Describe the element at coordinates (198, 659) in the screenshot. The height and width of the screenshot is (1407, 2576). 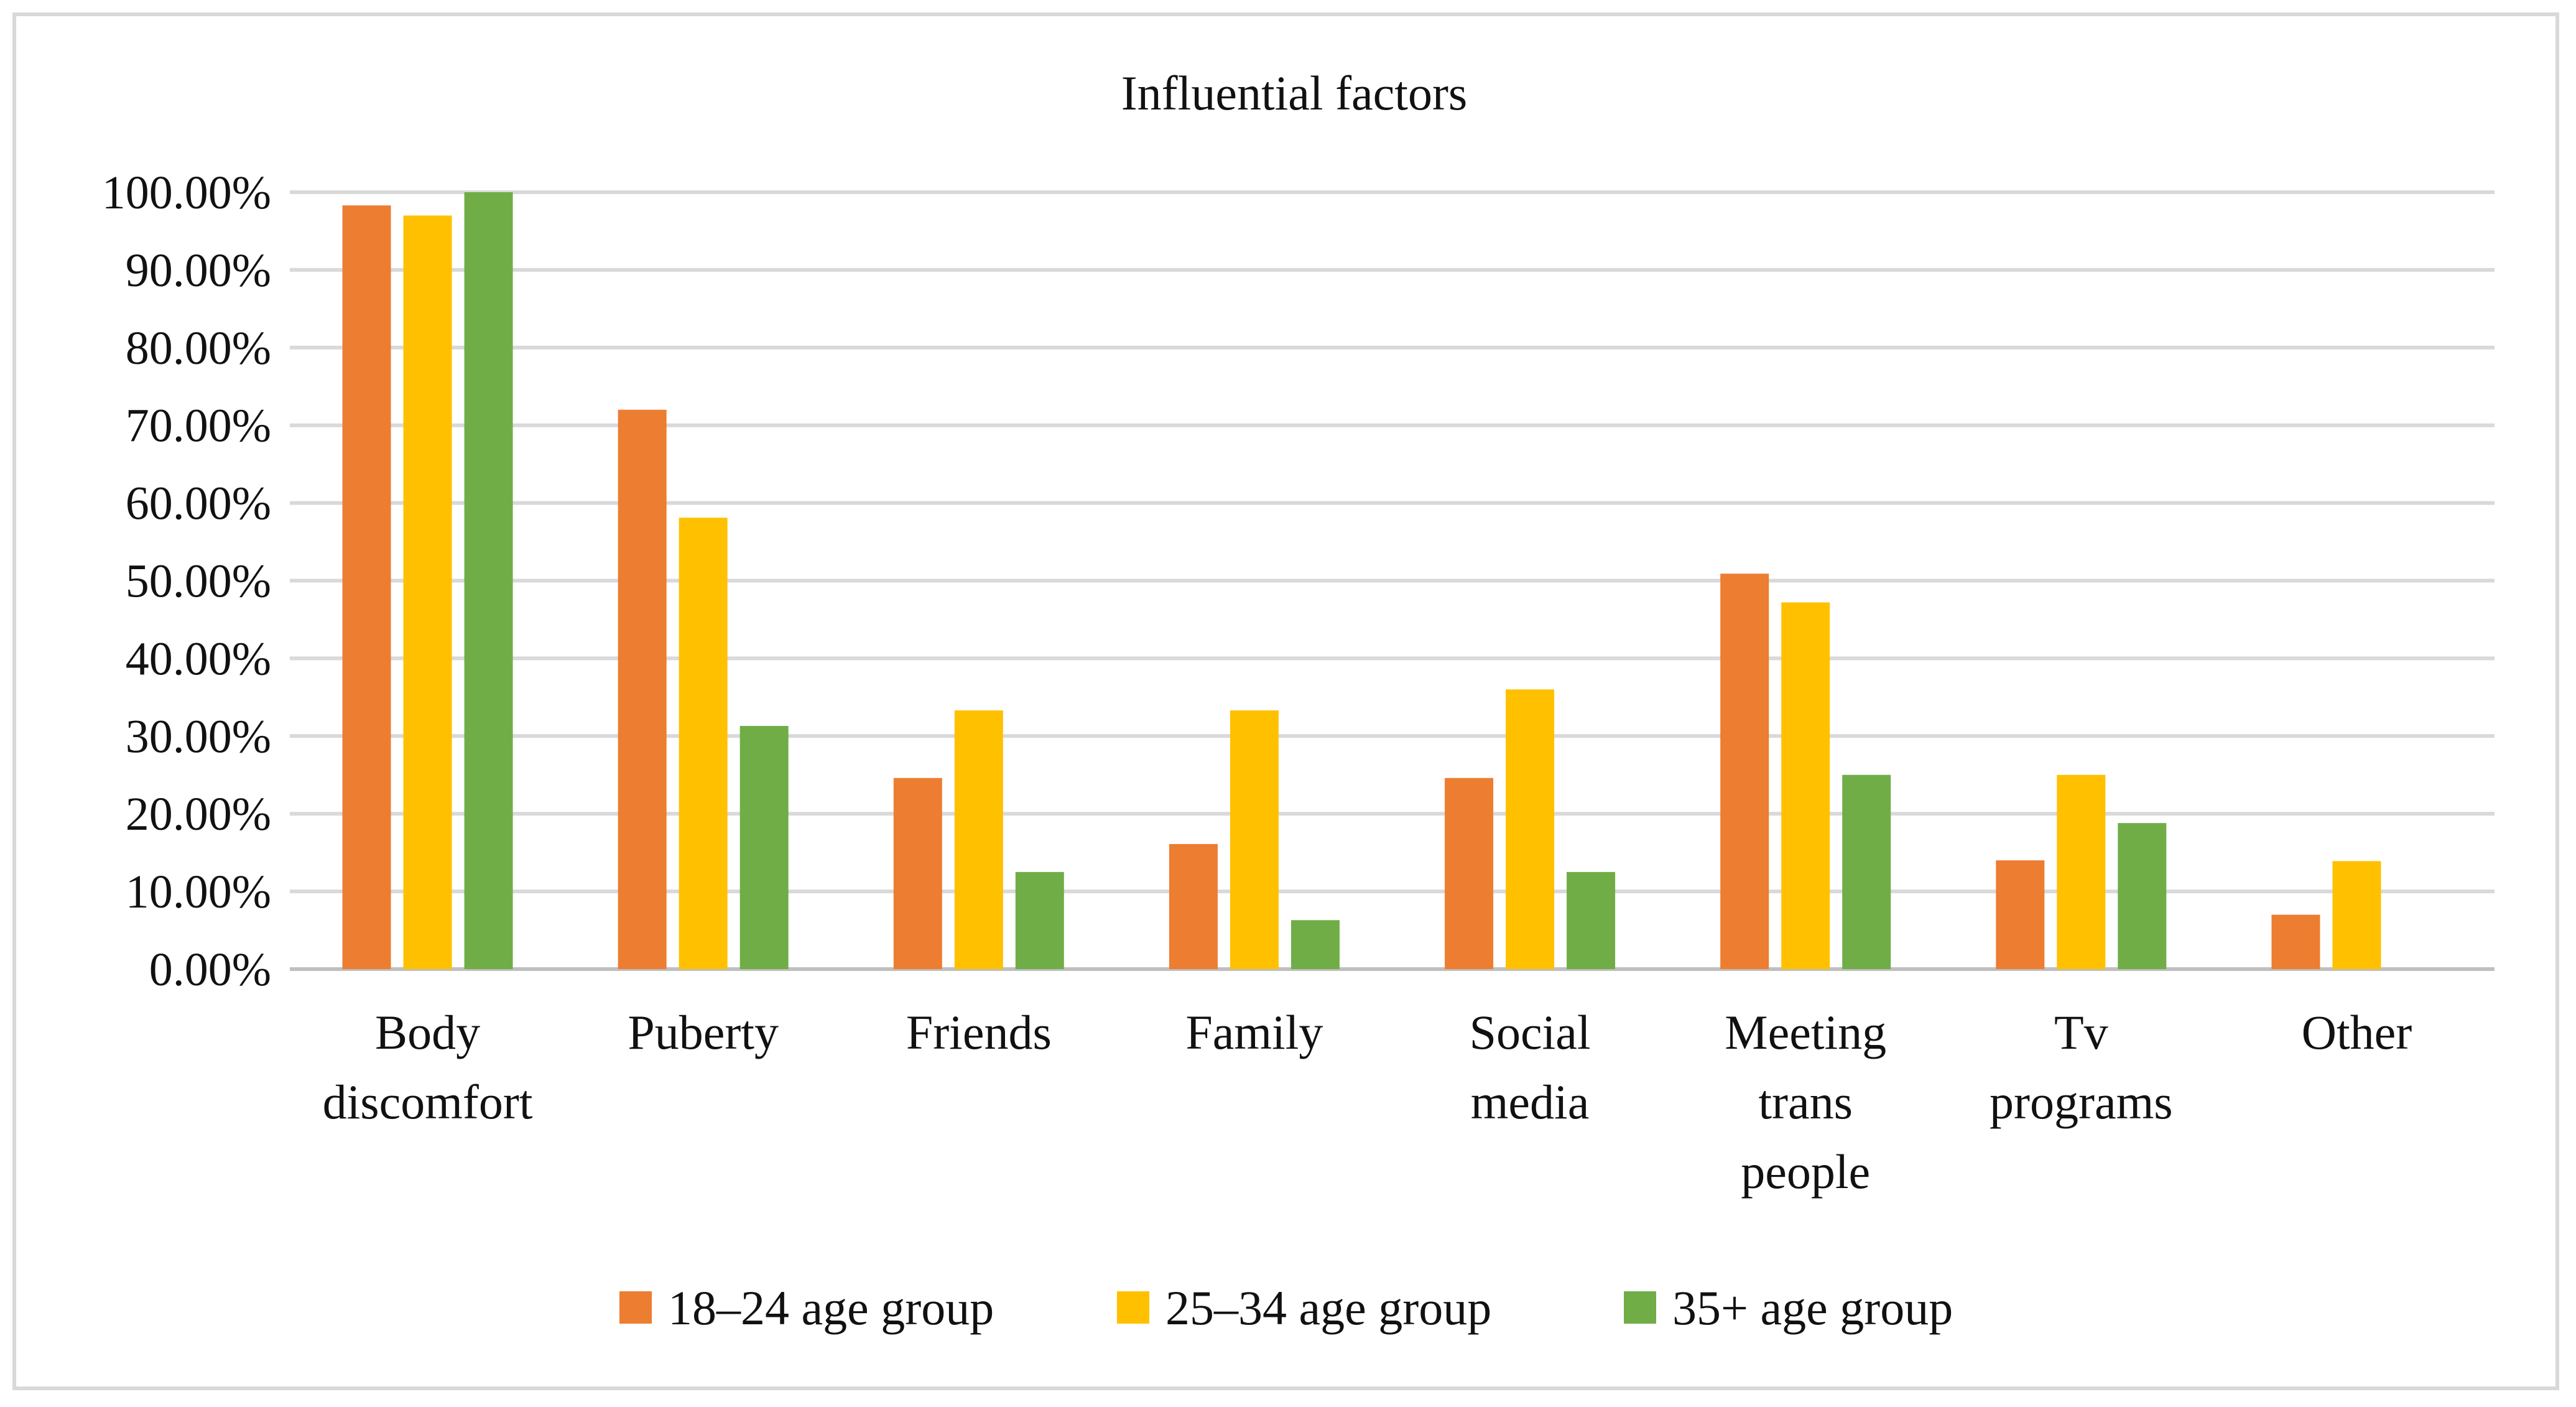
I see `y-tick-label: 40.00%` at that location.